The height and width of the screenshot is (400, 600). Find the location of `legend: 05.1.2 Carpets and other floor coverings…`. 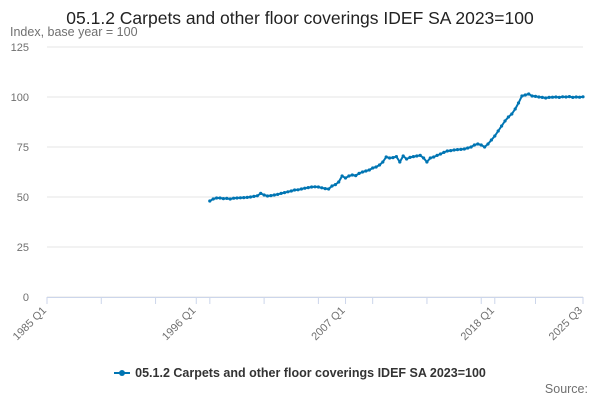

legend: 05.1.2 Carpets and other floor coverings… is located at coordinates (300, 373).